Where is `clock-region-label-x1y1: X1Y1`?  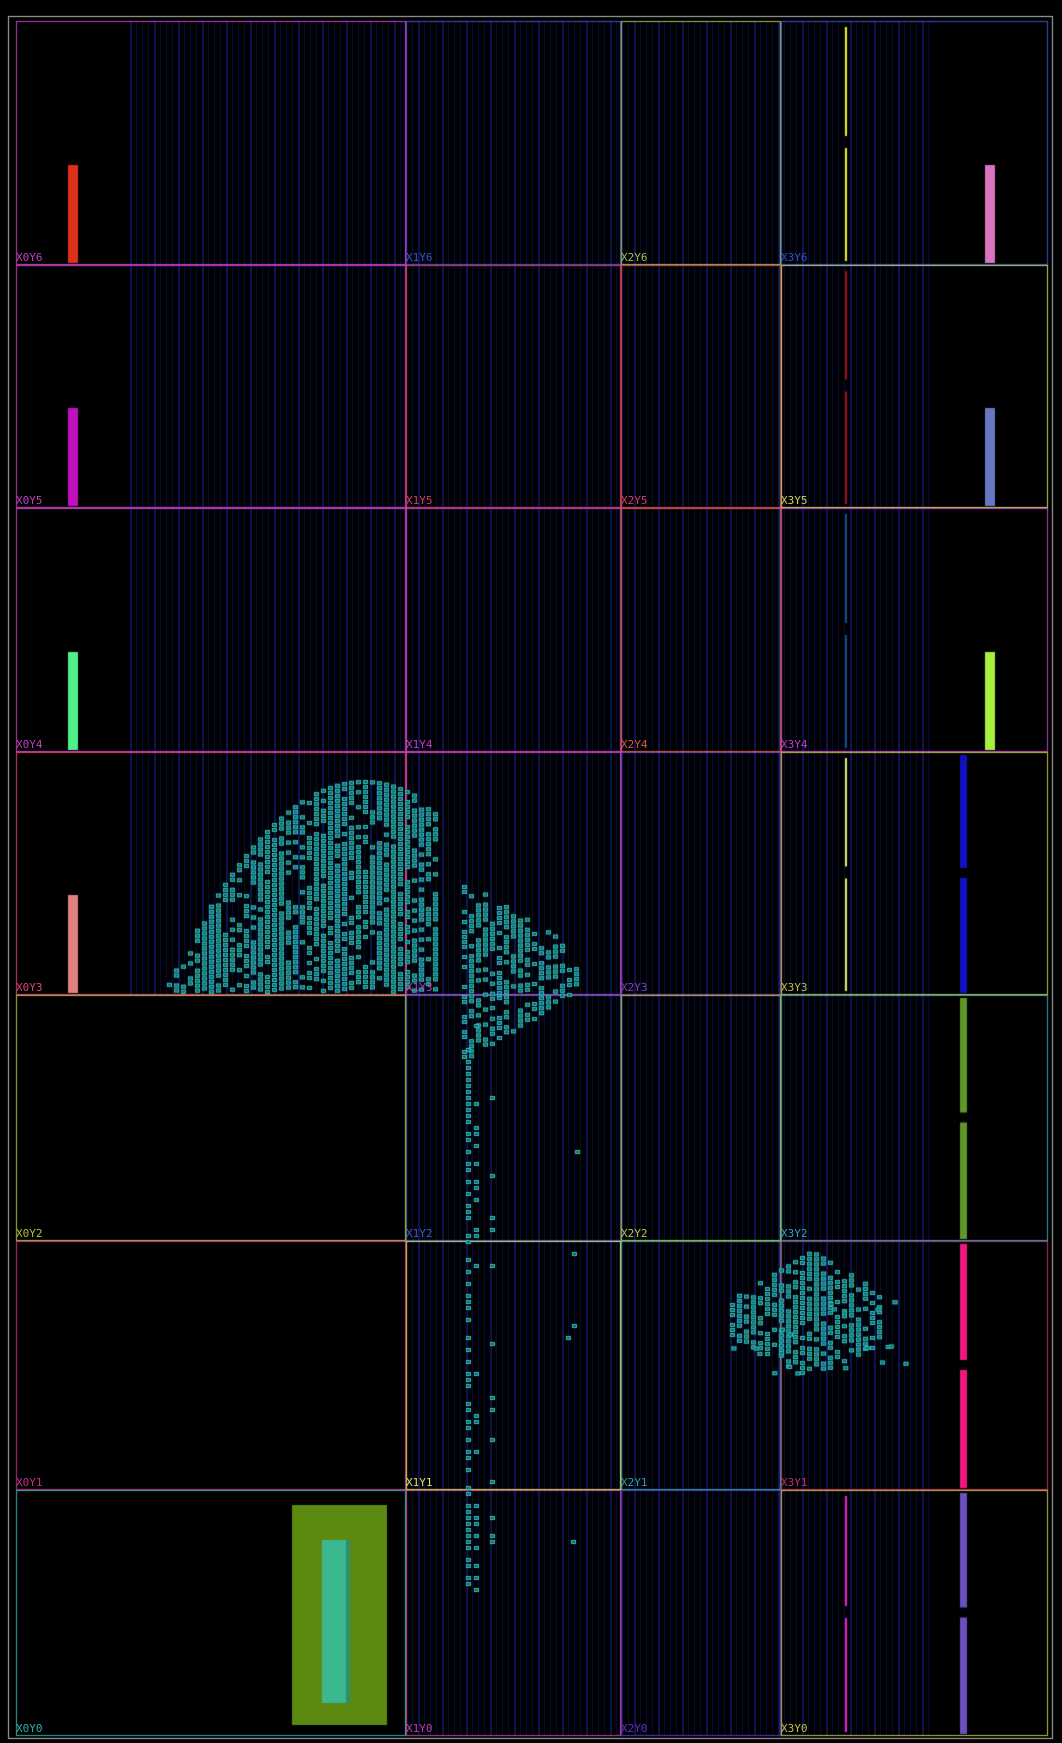 clock-region-label-x1y1: X1Y1 is located at coordinates (419, 1482).